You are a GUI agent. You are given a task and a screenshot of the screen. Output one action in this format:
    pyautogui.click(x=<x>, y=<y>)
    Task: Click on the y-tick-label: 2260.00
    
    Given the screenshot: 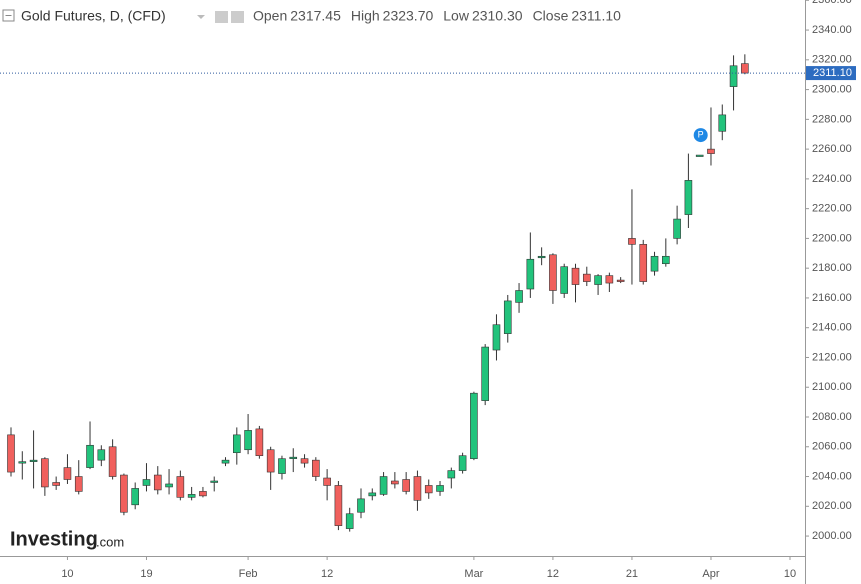 What is the action you would take?
    pyautogui.click(x=832, y=149)
    